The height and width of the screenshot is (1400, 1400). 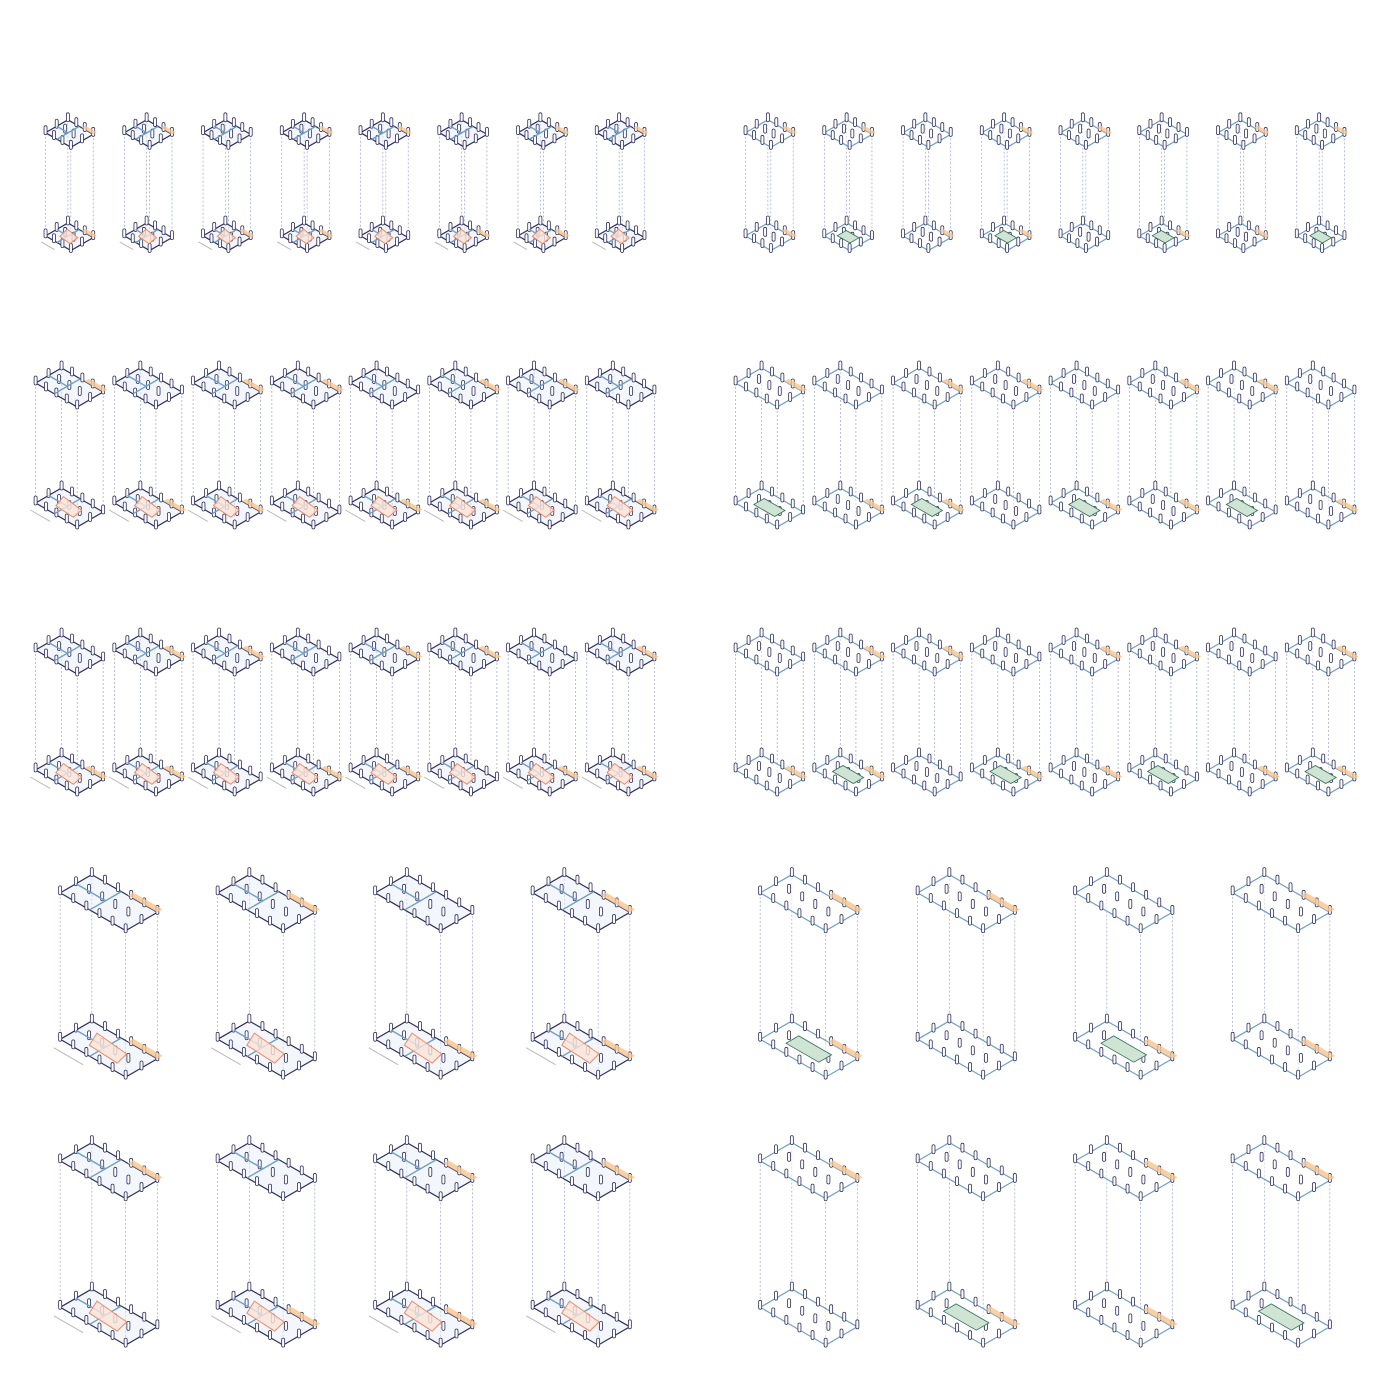 What do you see at coordinates (1047, 1241) in the screenshot?
I see `diagram-row` at bounding box center [1047, 1241].